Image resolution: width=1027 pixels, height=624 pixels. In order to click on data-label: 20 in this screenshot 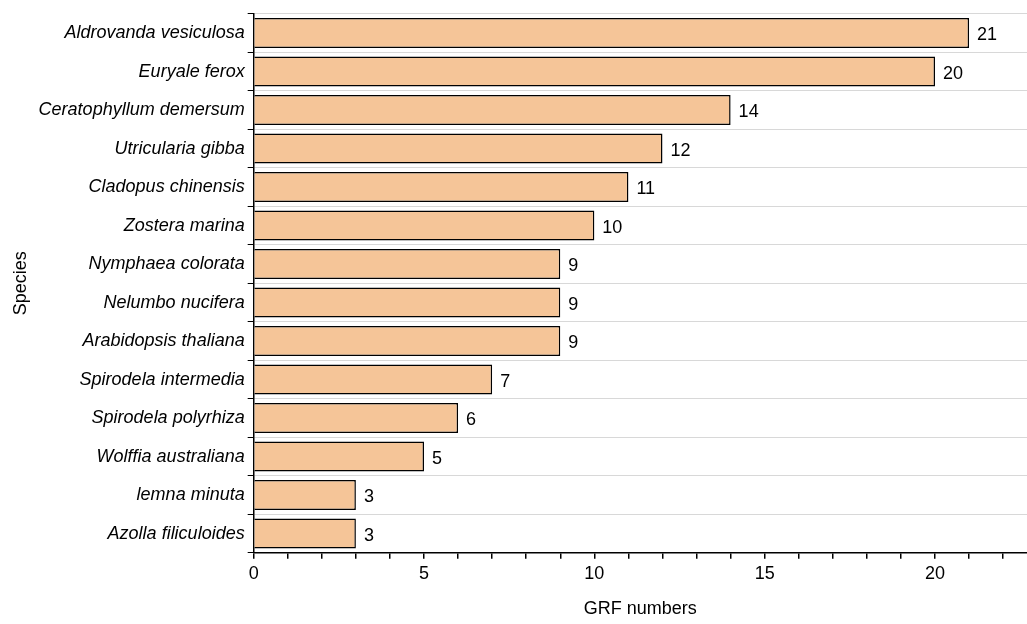, I will do `click(953, 72)`.